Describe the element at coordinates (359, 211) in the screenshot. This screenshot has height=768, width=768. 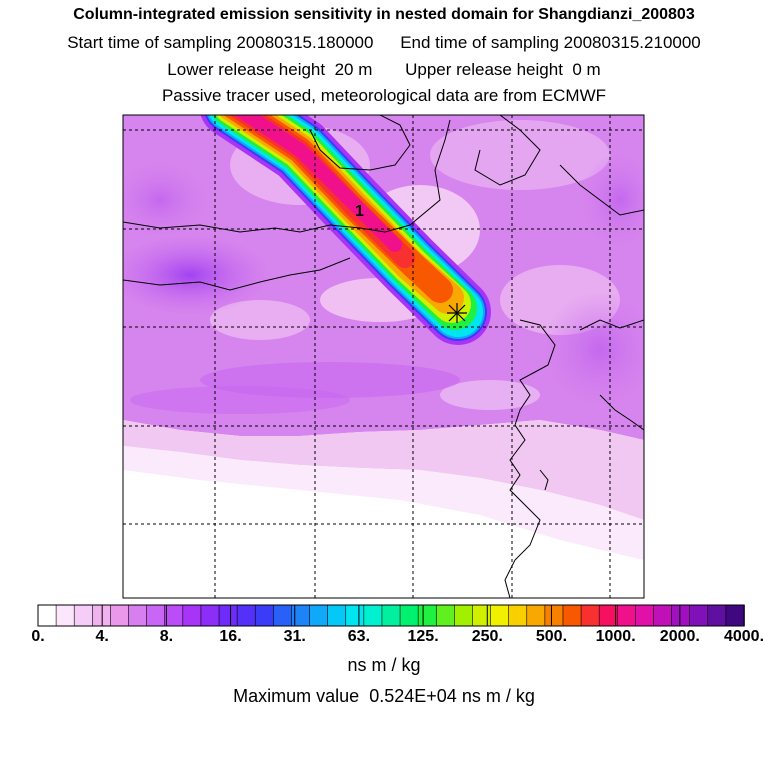
I see `release-point-label: 1` at that location.